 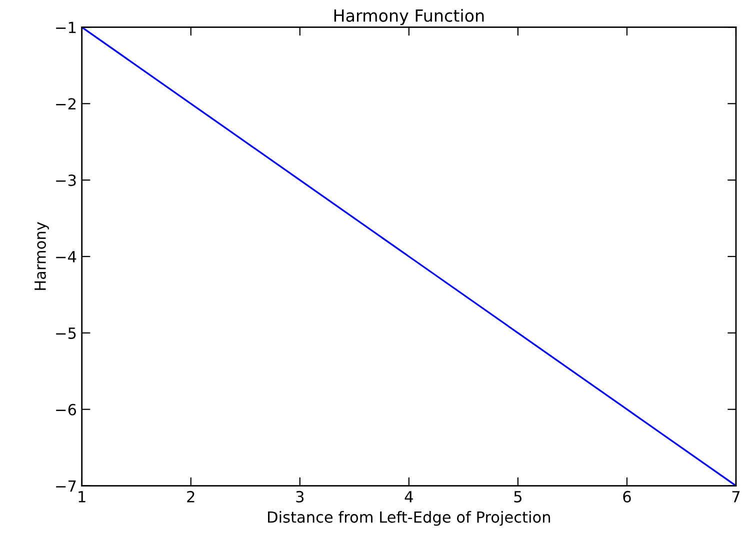 What do you see at coordinates (66, 256) in the screenshot?
I see `y-tick-label: −4` at bounding box center [66, 256].